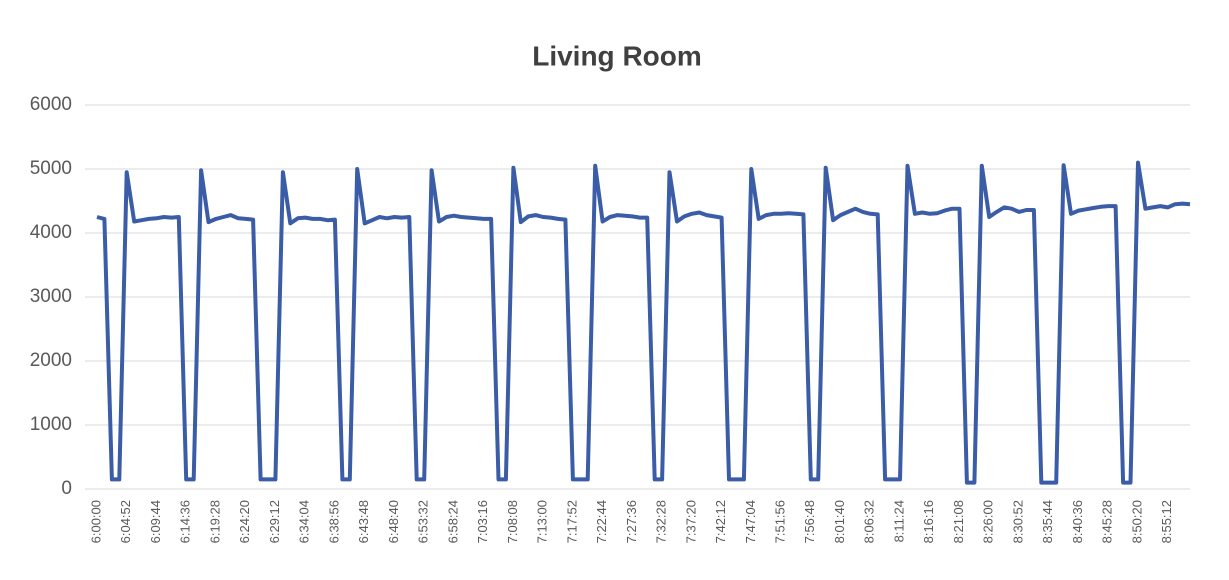 The height and width of the screenshot is (580, 1229). I want to click on y-tick-label: 5000, so click(51, 168).